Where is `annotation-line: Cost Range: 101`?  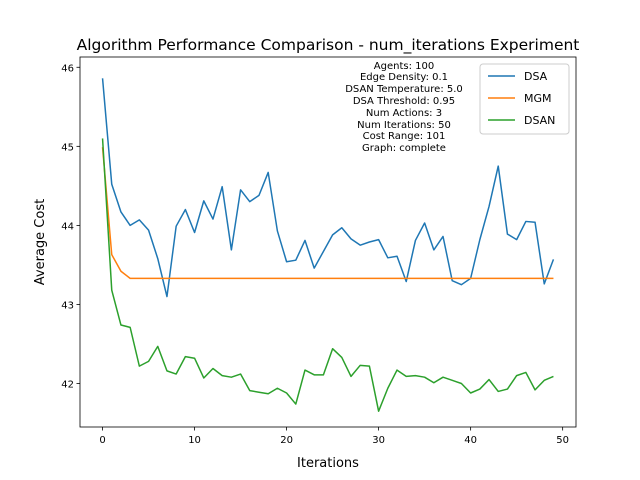
annotation-line: Cost Range: 101 is located at coordinates (404, 136).